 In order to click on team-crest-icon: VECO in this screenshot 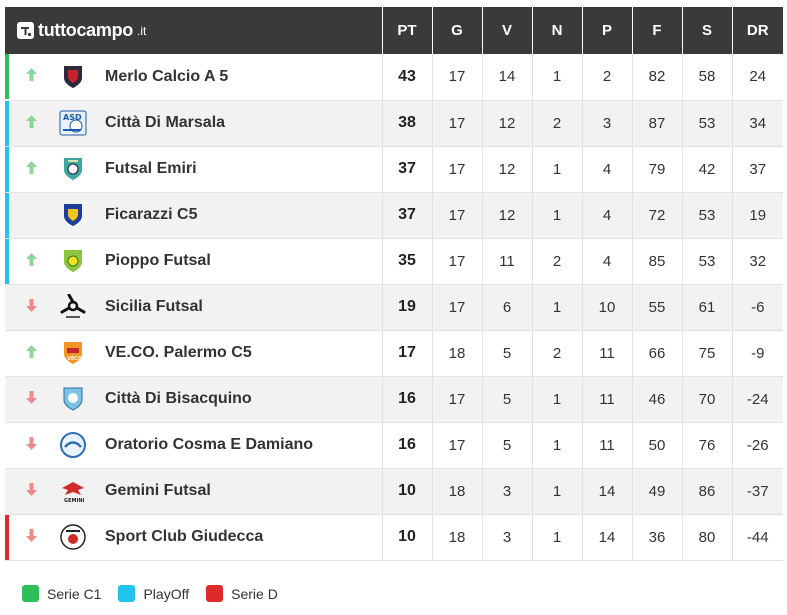, I will do `click(73, 353)`.